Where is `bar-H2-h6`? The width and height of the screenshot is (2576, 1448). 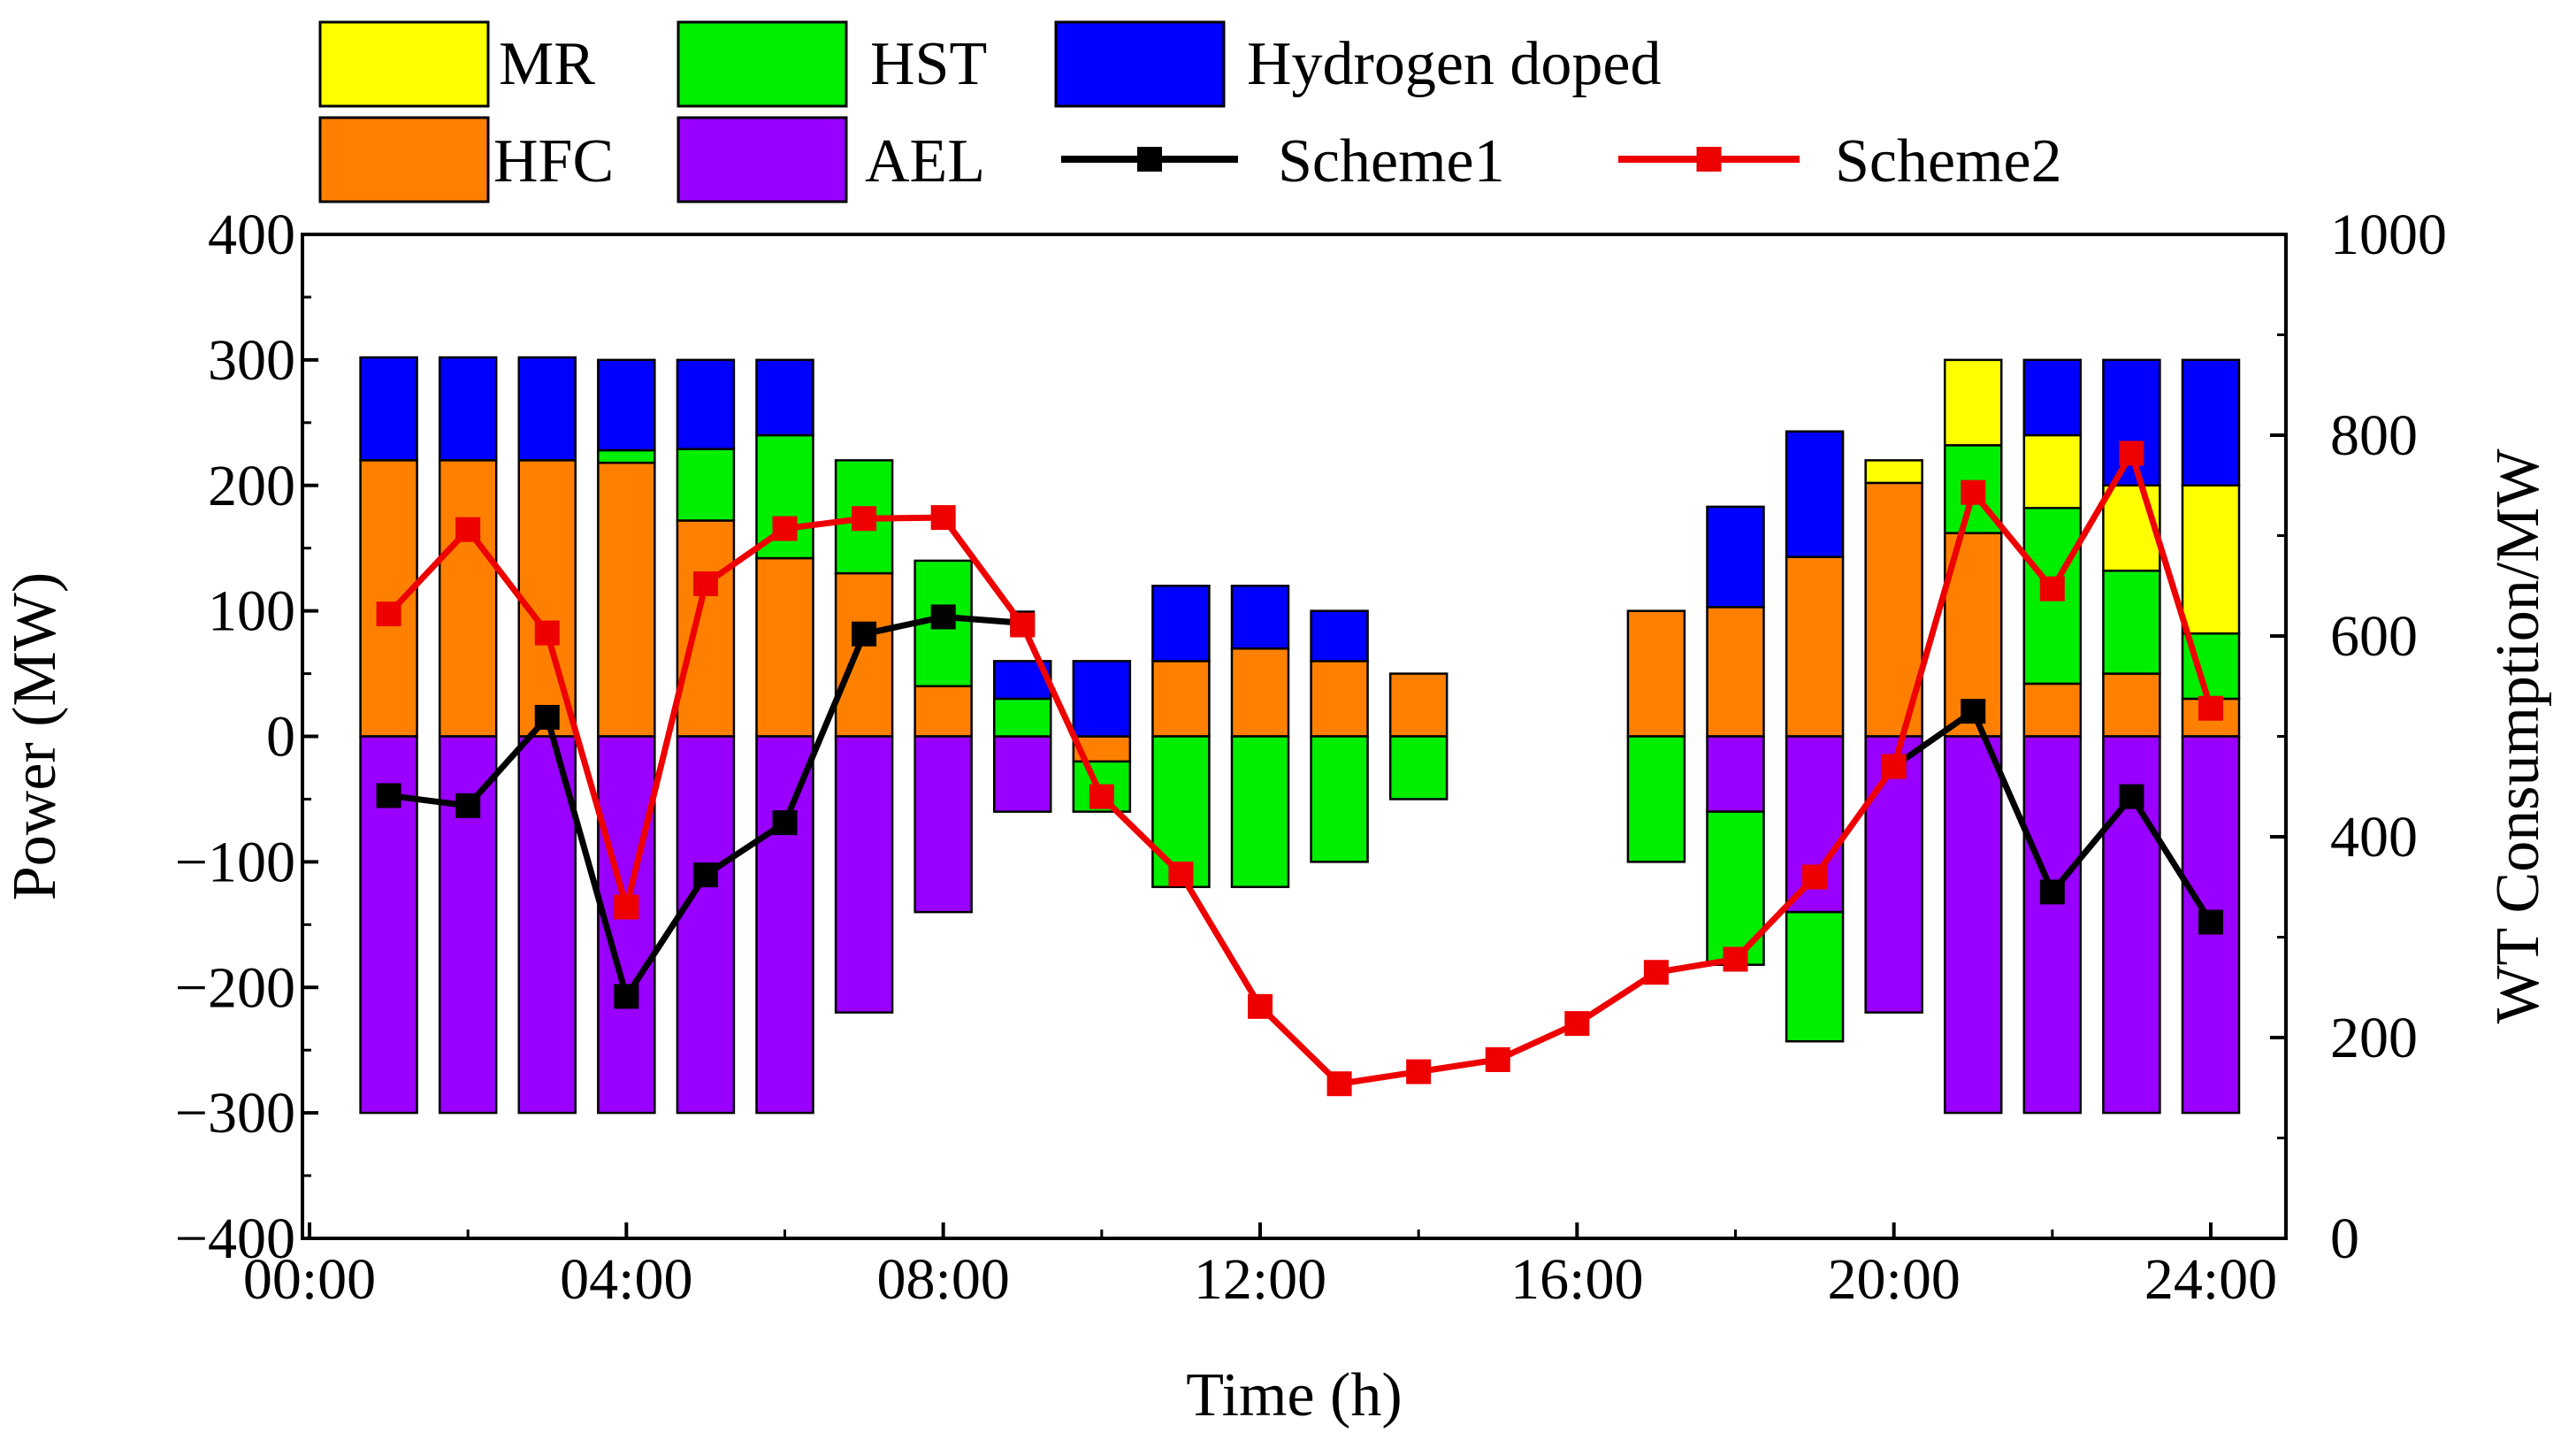
bar-H2-h6 is located at coordinates (784, 398).